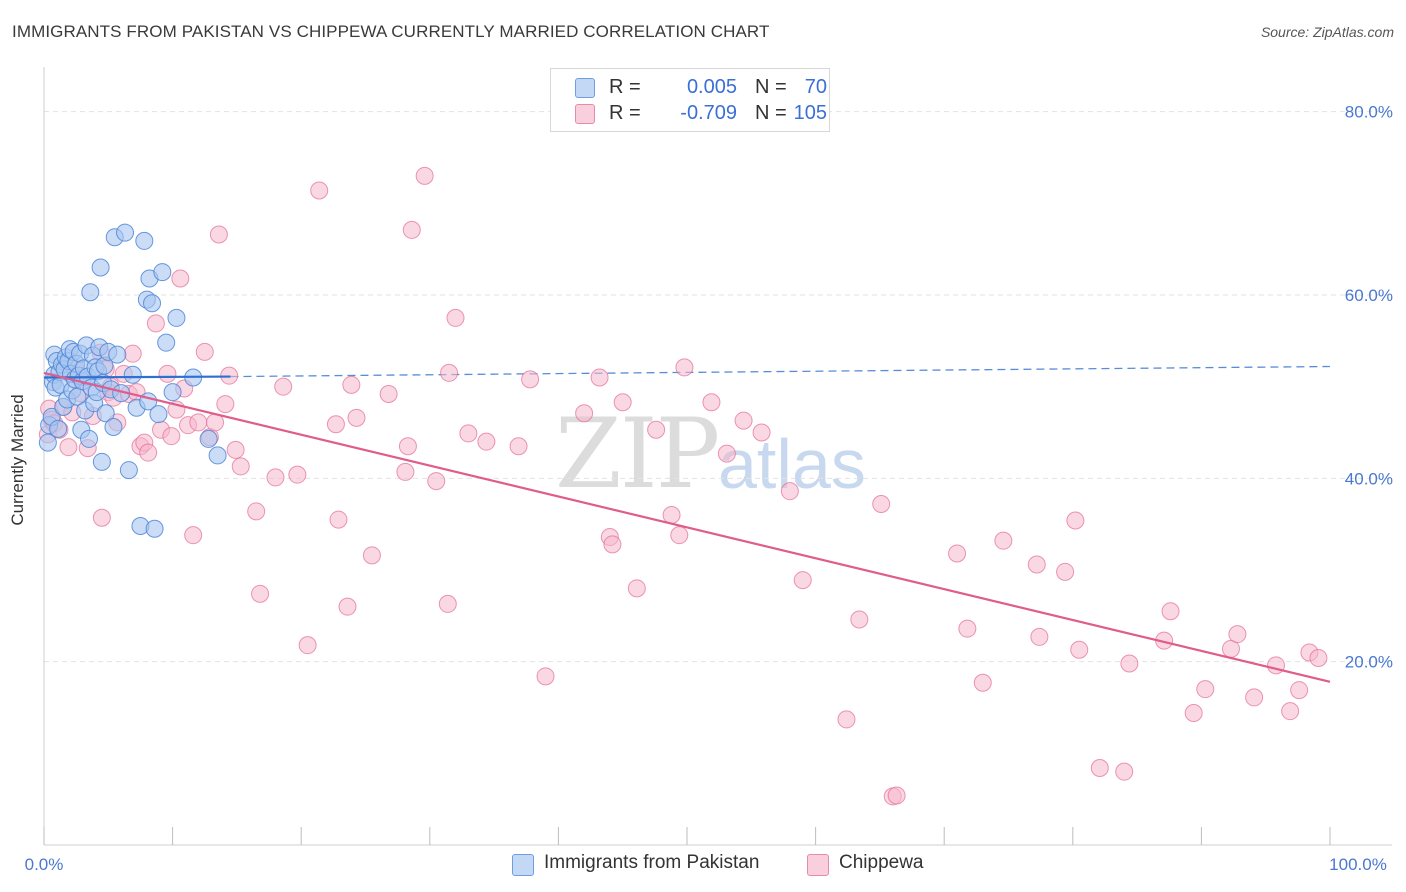 The height and width of the screenshot is (892, 1406). What do you see at coordinates (1369, 662) in the screenshot?
I see `y-tick-label: 20.0%` at bounding box center [1369, 662].